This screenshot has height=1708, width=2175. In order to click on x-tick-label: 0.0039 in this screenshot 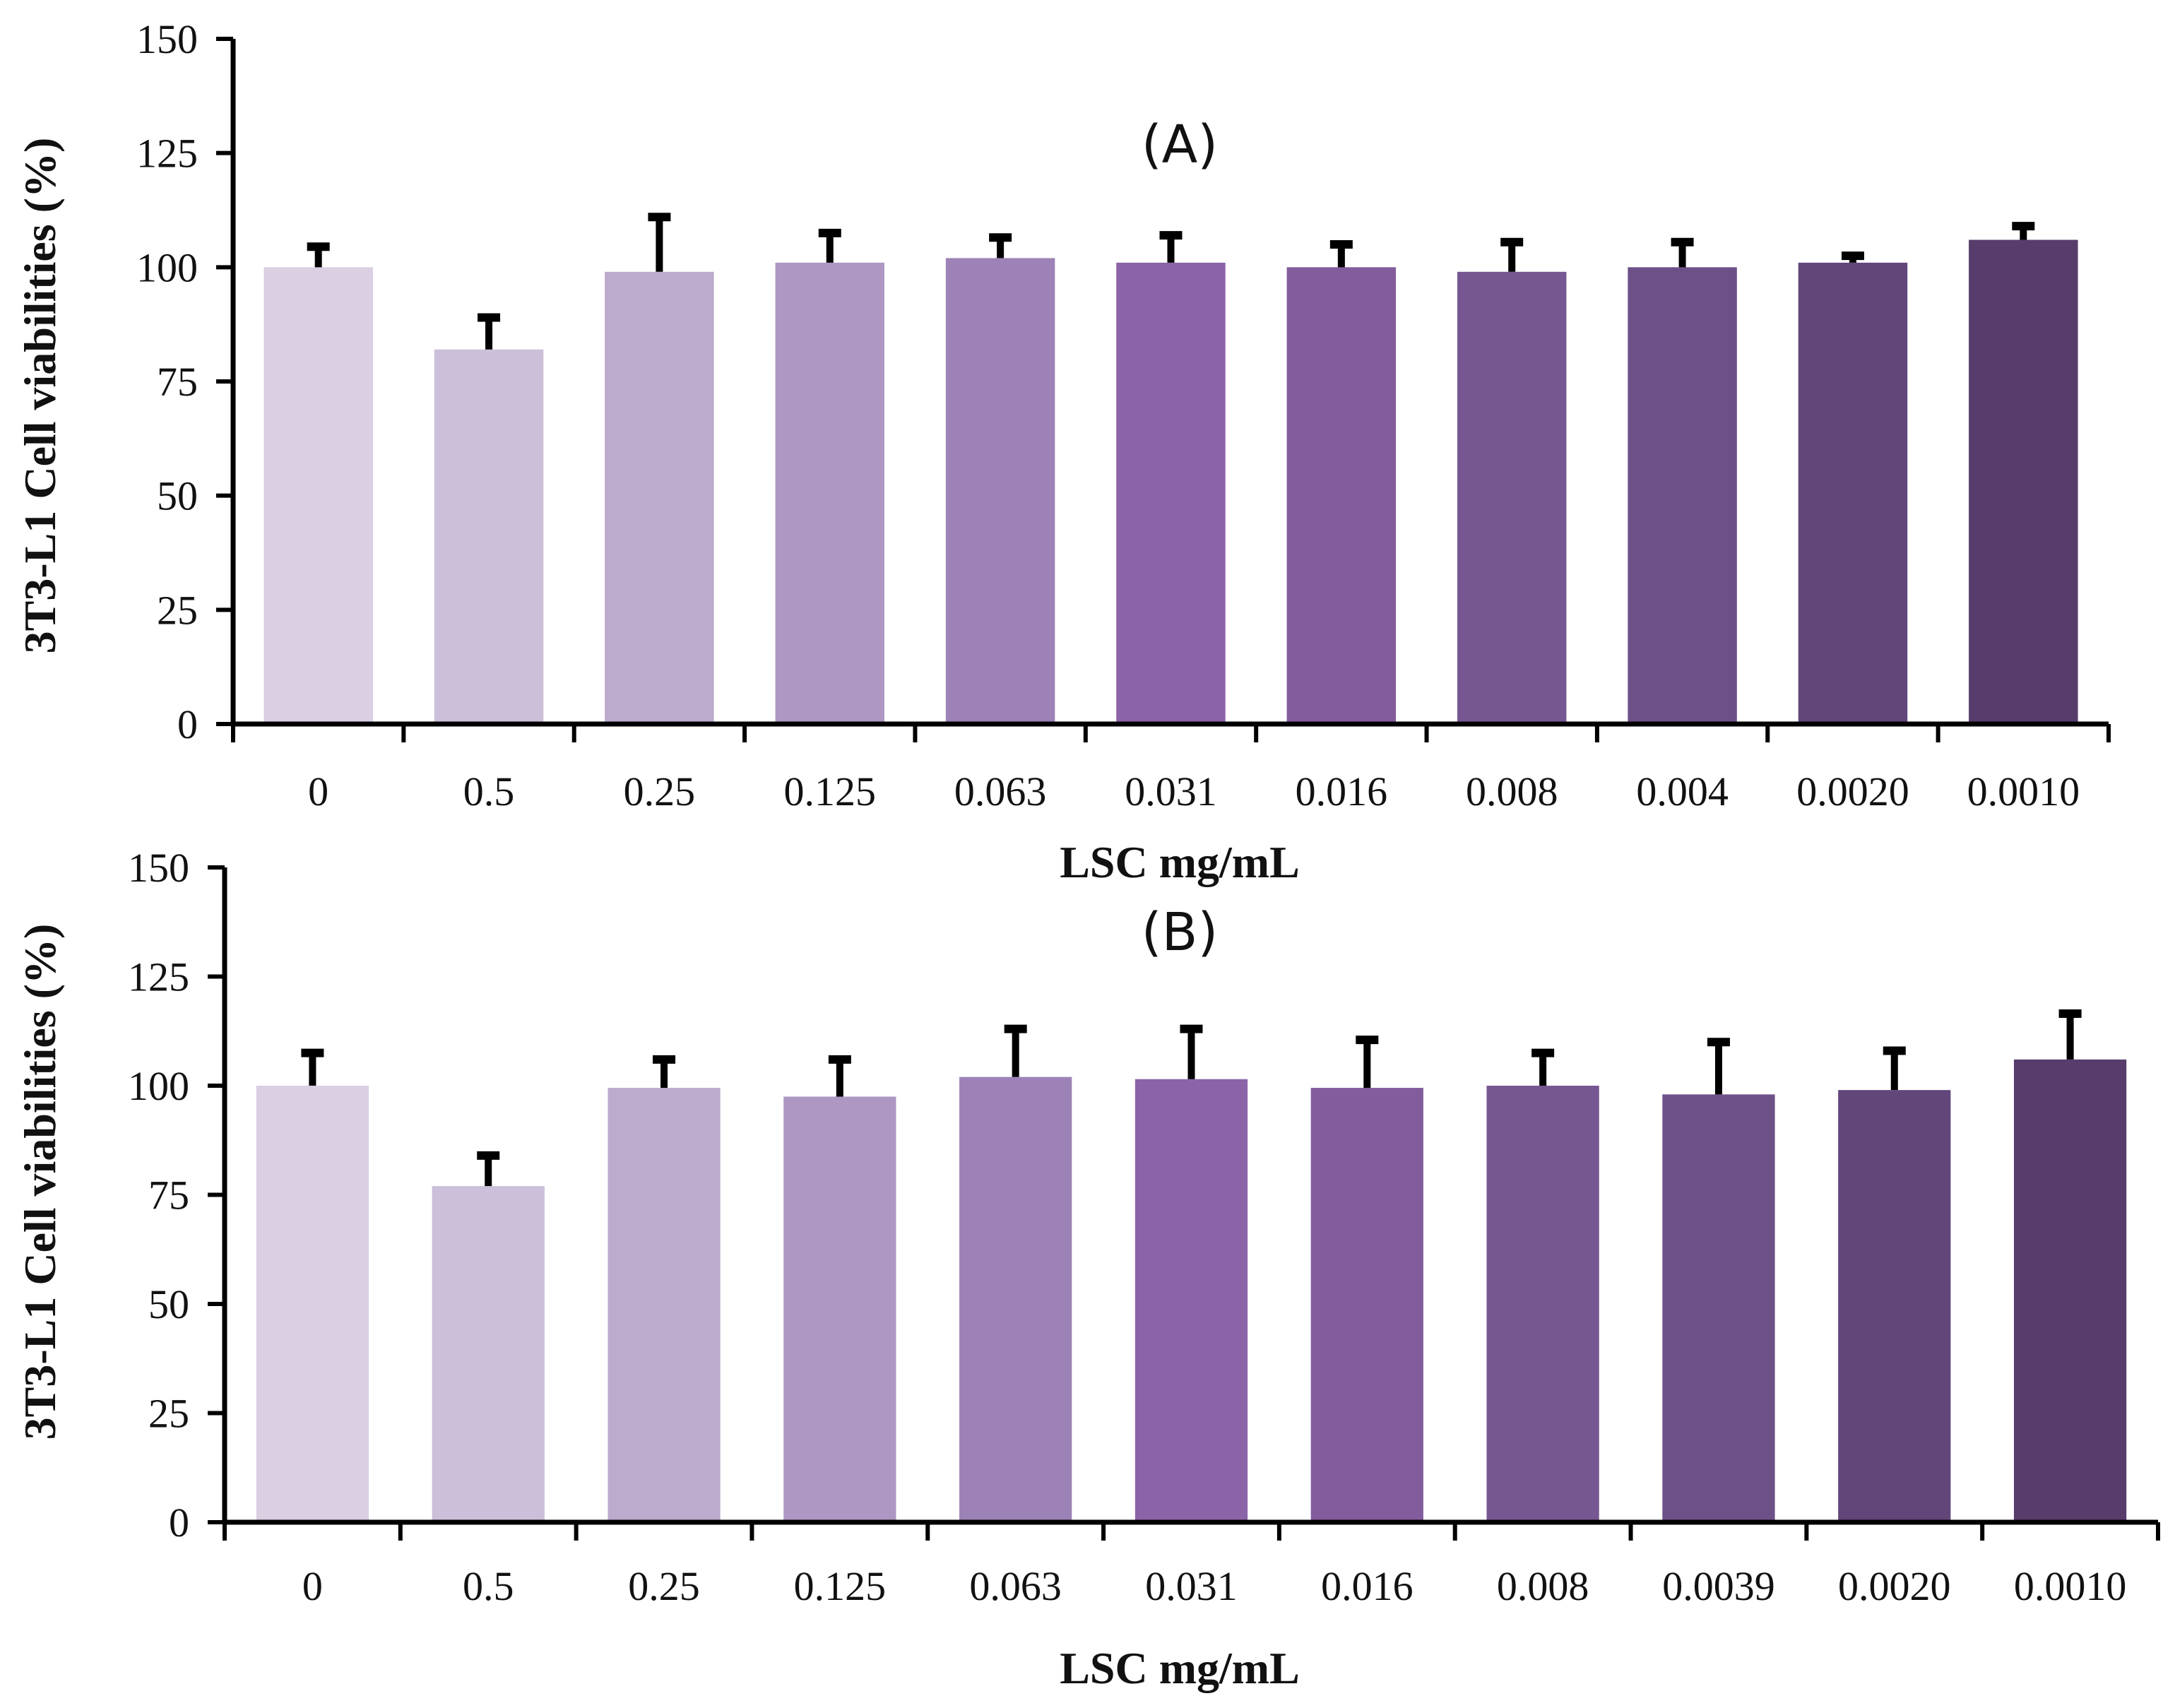, I will do `click(1718, 1586)`.